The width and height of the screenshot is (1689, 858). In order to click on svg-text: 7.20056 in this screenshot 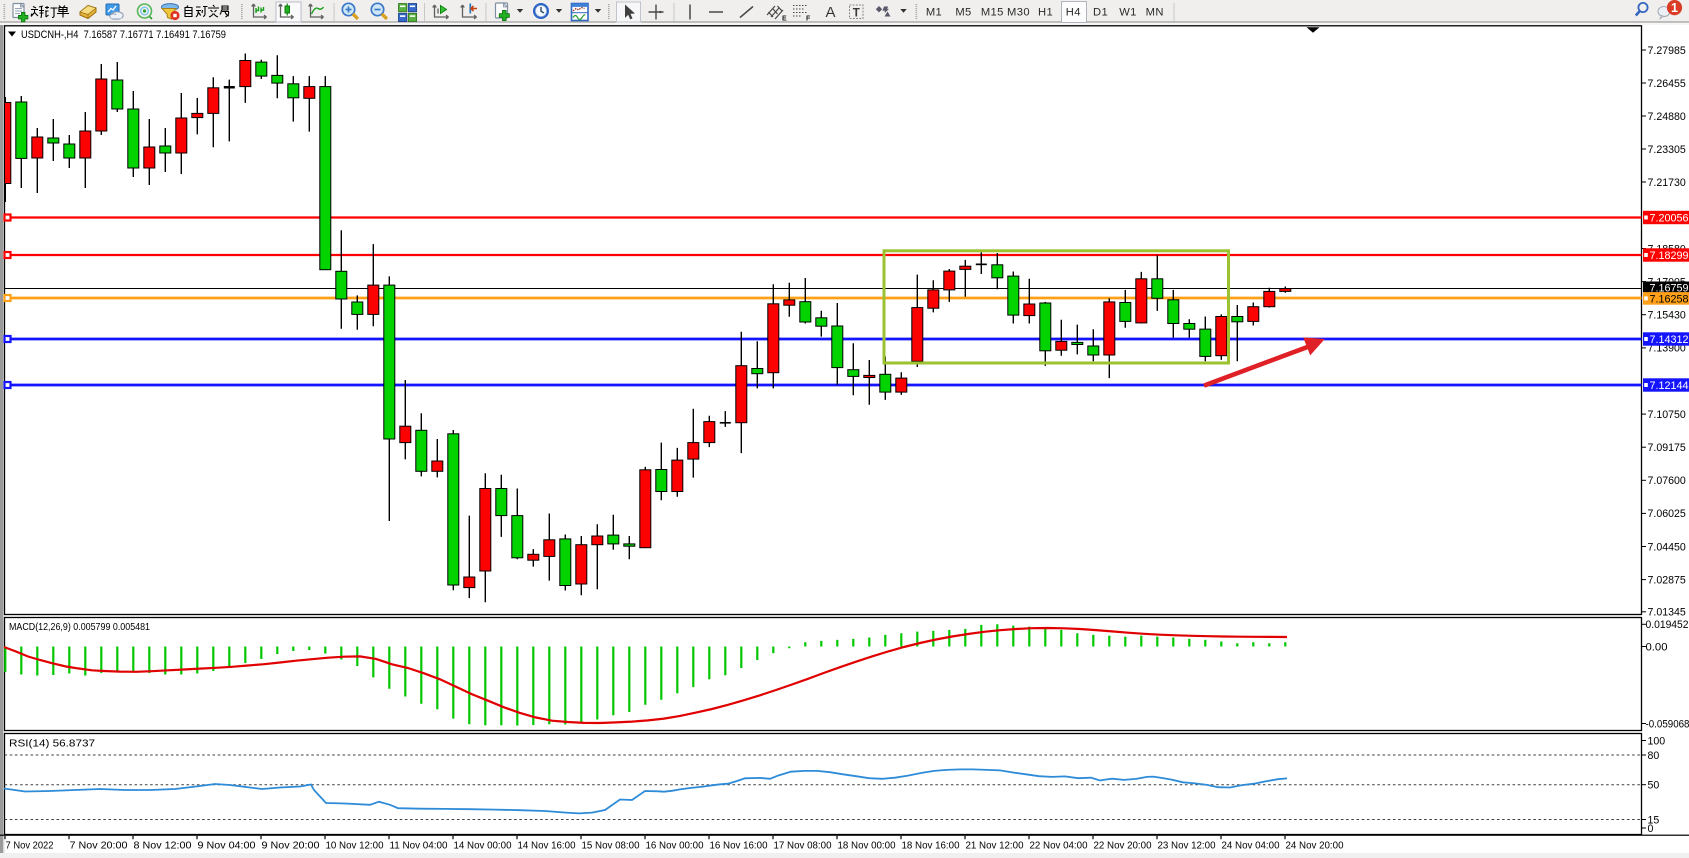, I will do `click(1669, 218)`.